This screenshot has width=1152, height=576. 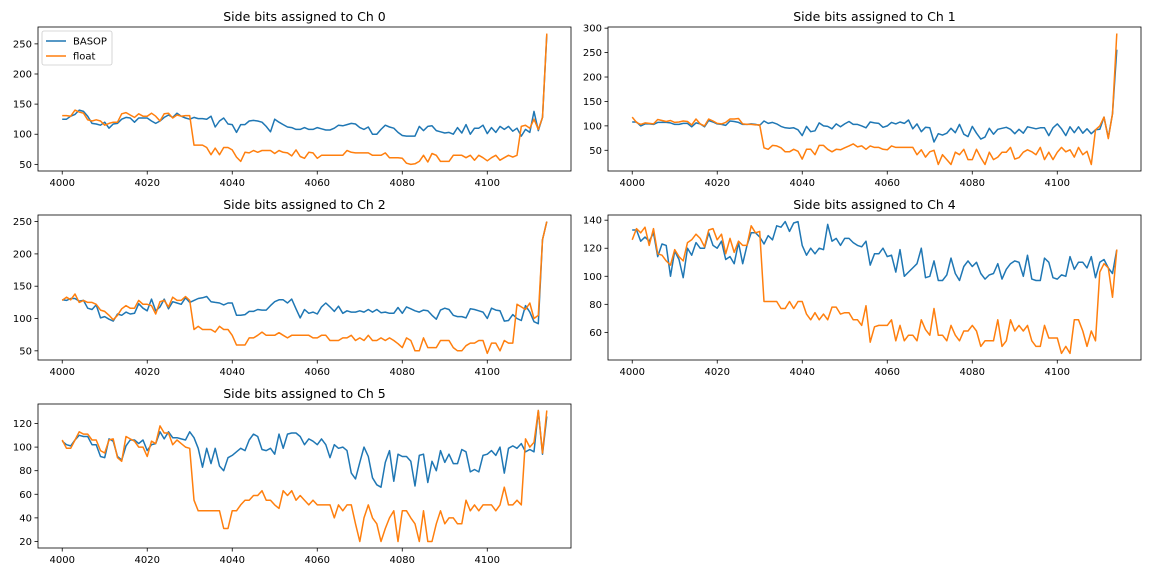 What do you see at coordinates (592, 221) in the screenshot?
I see `y-tick-label: 140` at bounding box center [592, 221].